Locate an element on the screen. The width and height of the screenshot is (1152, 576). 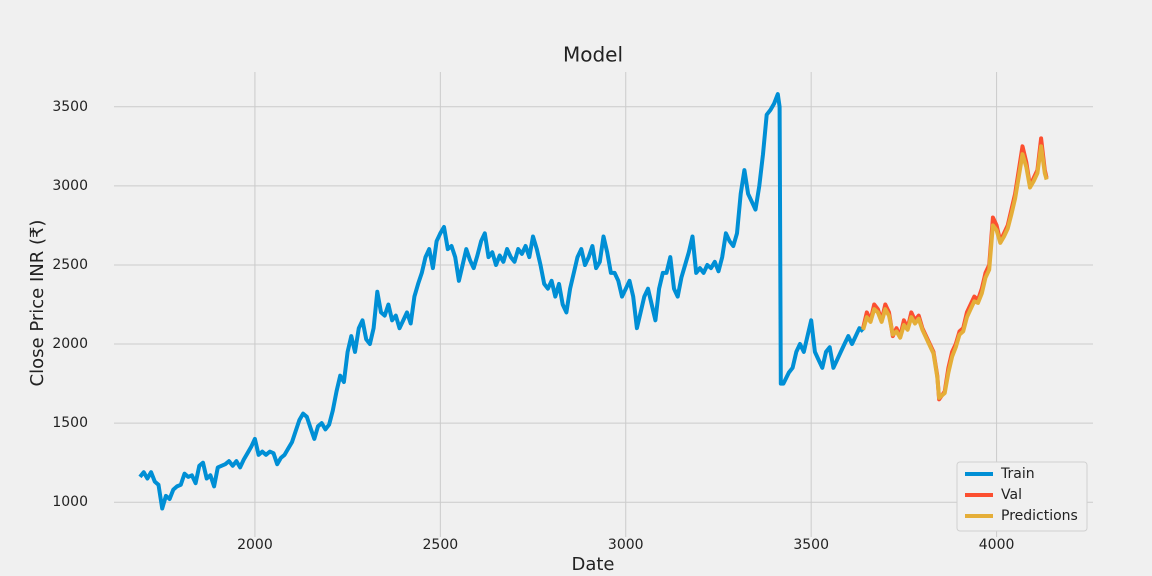
legend-label: Predictions is located at coordinates (1039, 516).